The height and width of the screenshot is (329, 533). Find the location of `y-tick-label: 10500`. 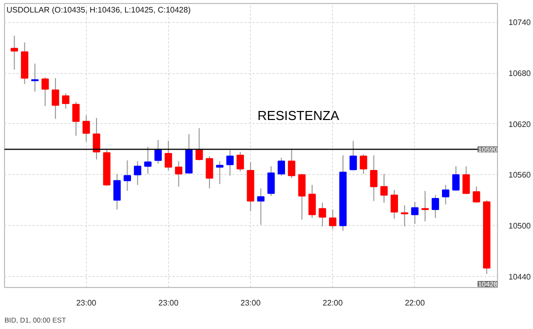

y-tick-label: 10500 is located at coordinates (520, 226).